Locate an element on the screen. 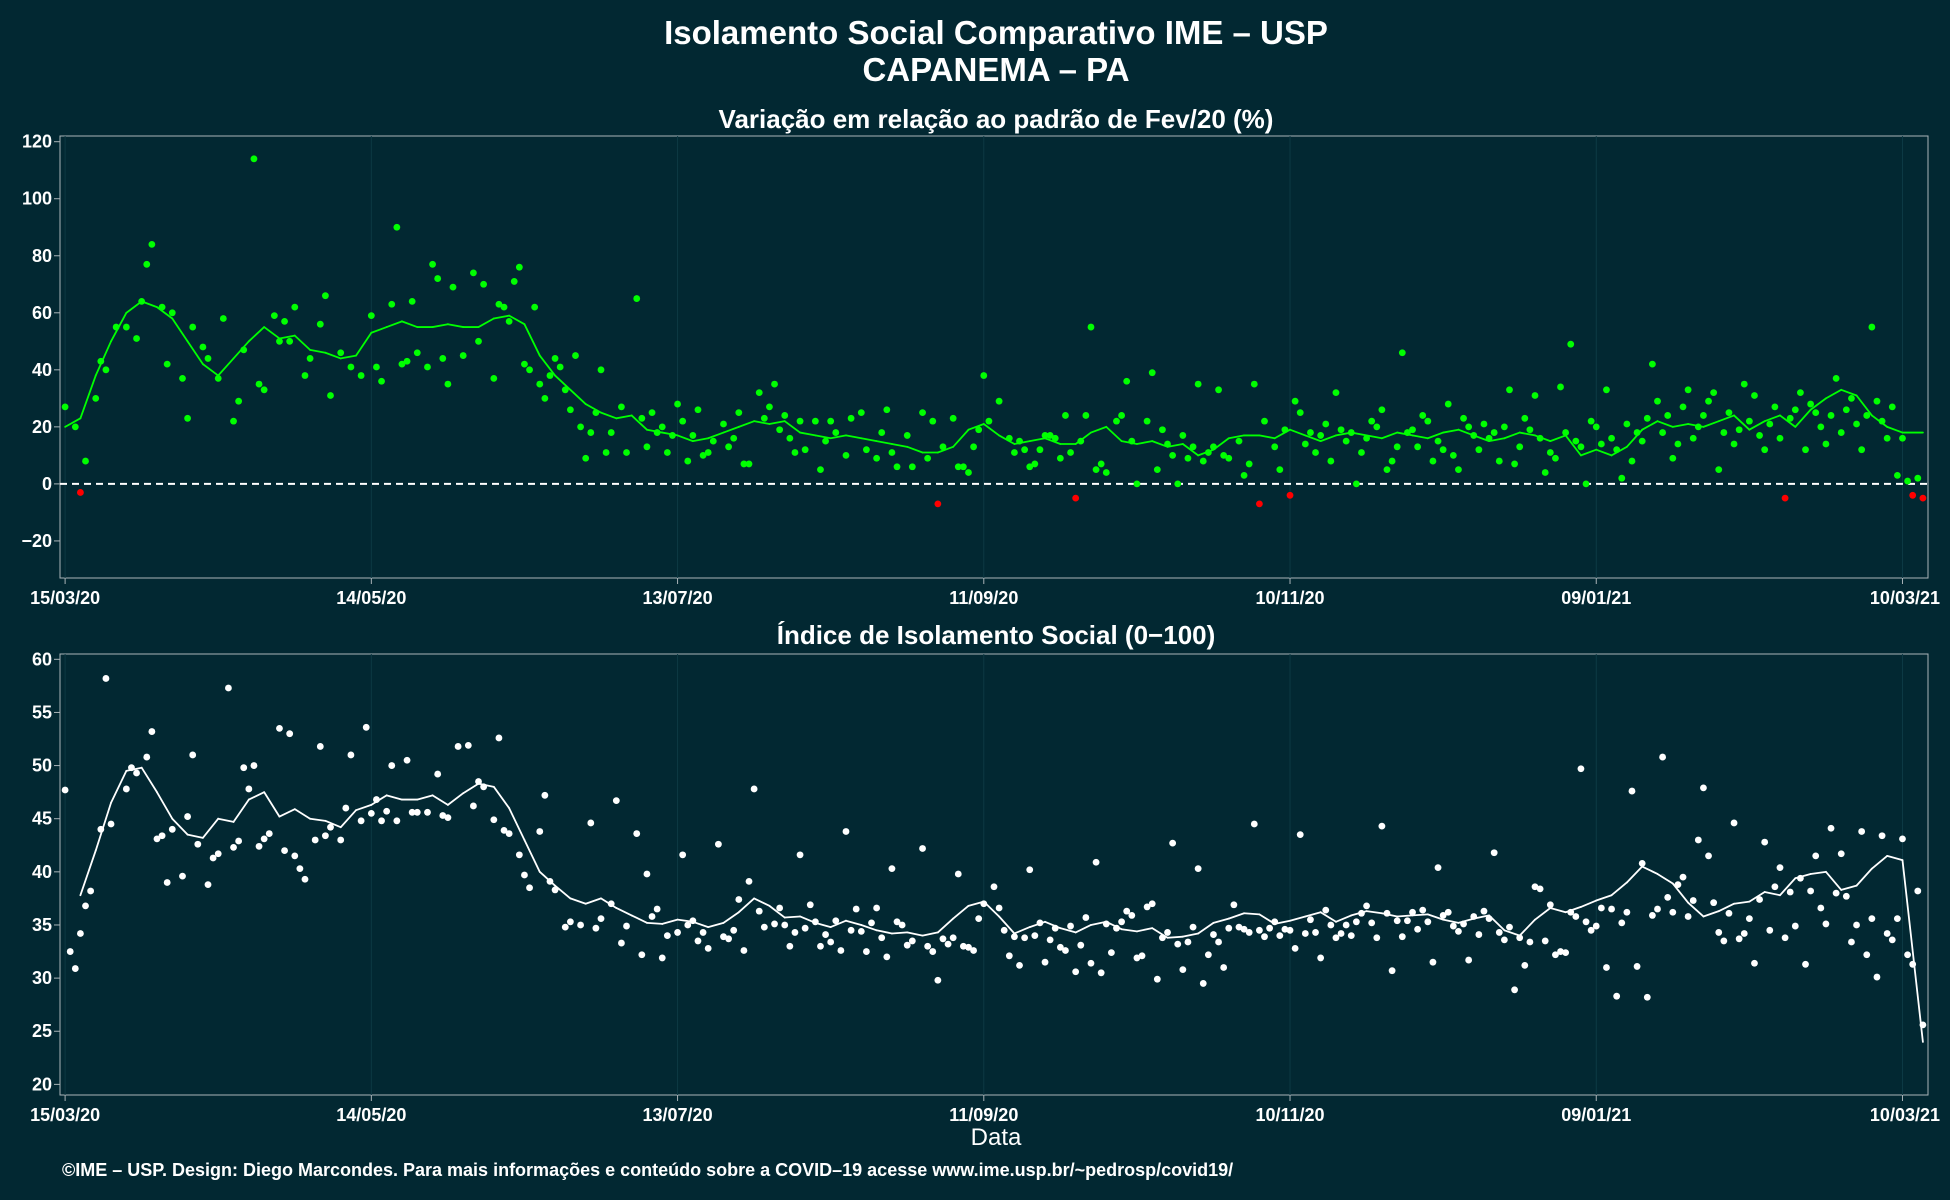 Image resolution: width=1950 pixels, height=1200 pixels. variation-y-tick-label: 120 is located at coordinates (37, 142).